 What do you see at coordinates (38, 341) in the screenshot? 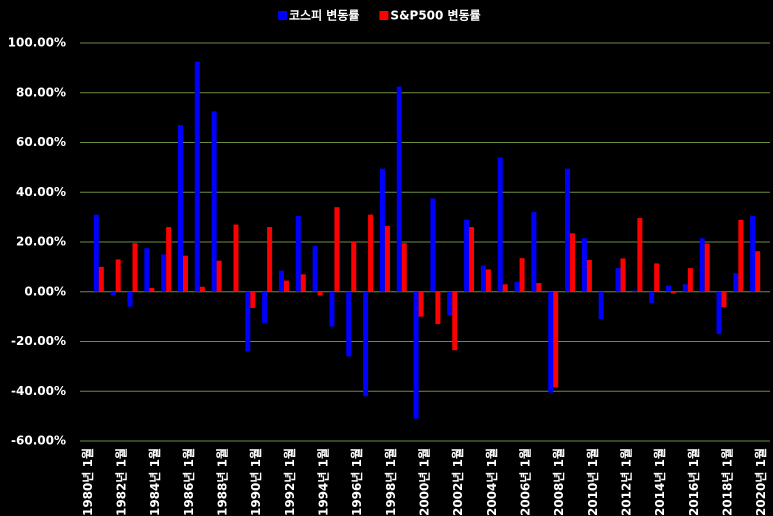
I see `y-tick-label: -20.00%` at bounding box center [38, 341].